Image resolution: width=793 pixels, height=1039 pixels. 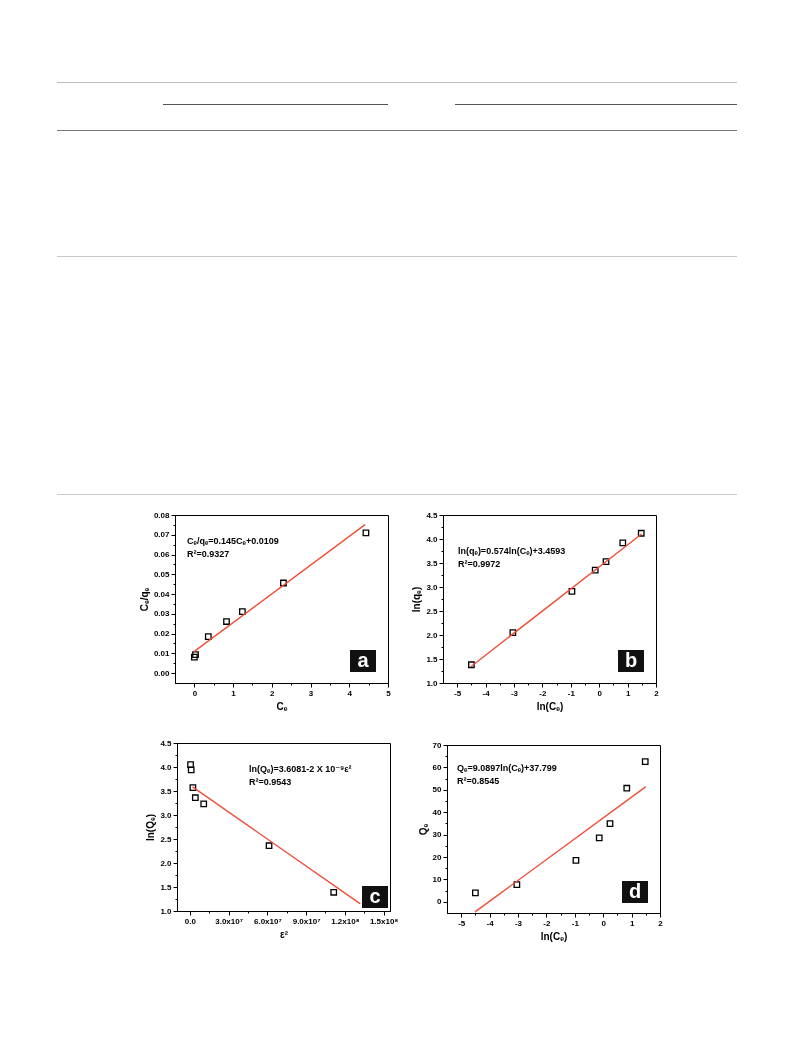 What do you see at coordinates (440, 902) in the screenshot?
I see `y-tick-label: 0` at bounding box center [440, 902].